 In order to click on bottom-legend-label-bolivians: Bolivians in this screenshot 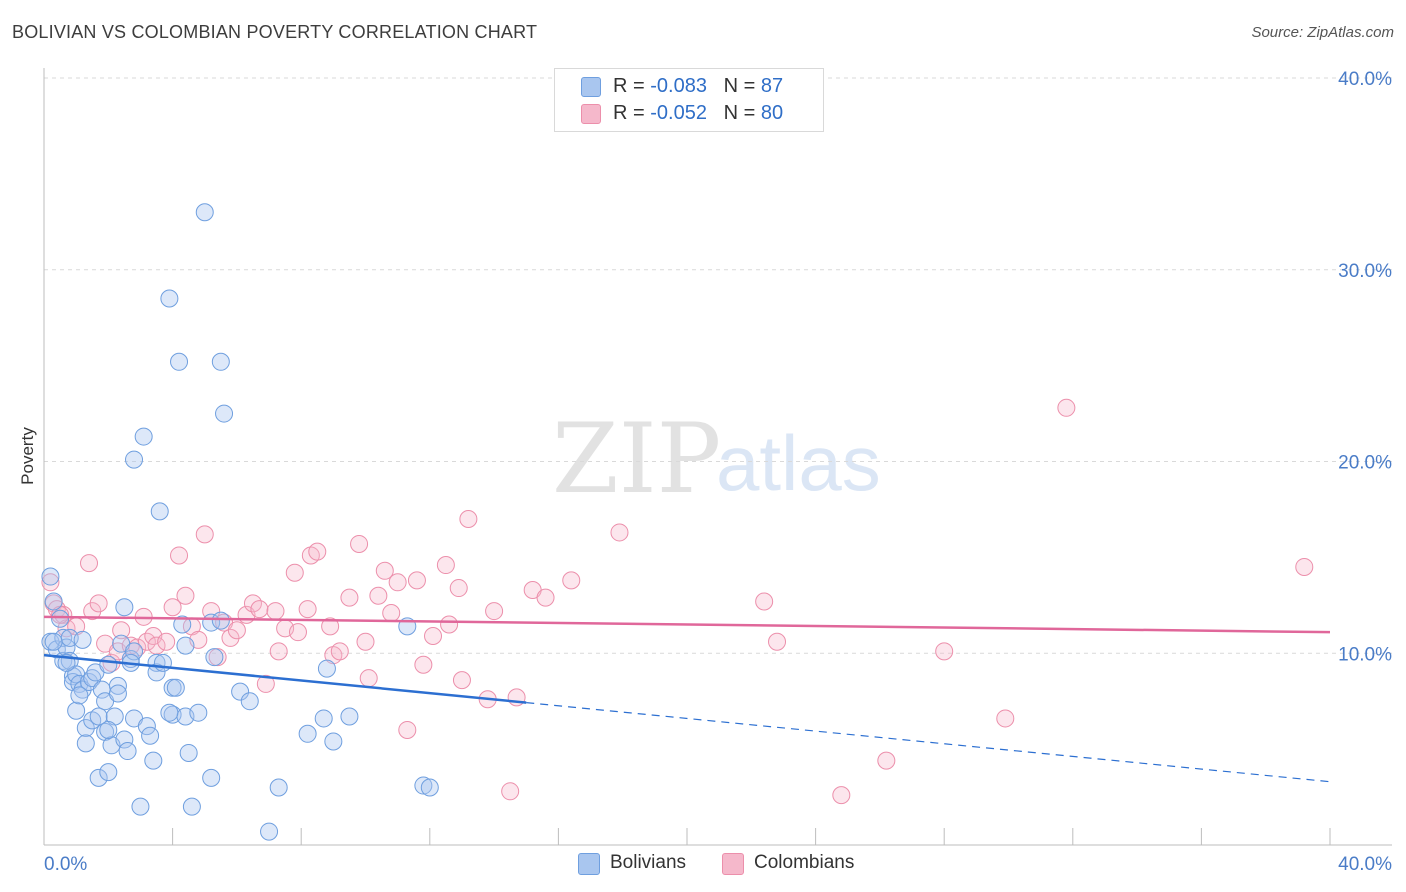, I will do `click(648, 862)`.